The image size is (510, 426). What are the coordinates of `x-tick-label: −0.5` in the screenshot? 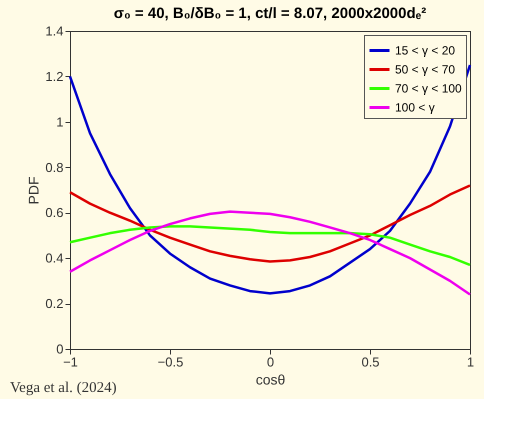 It's located at (171, 362).